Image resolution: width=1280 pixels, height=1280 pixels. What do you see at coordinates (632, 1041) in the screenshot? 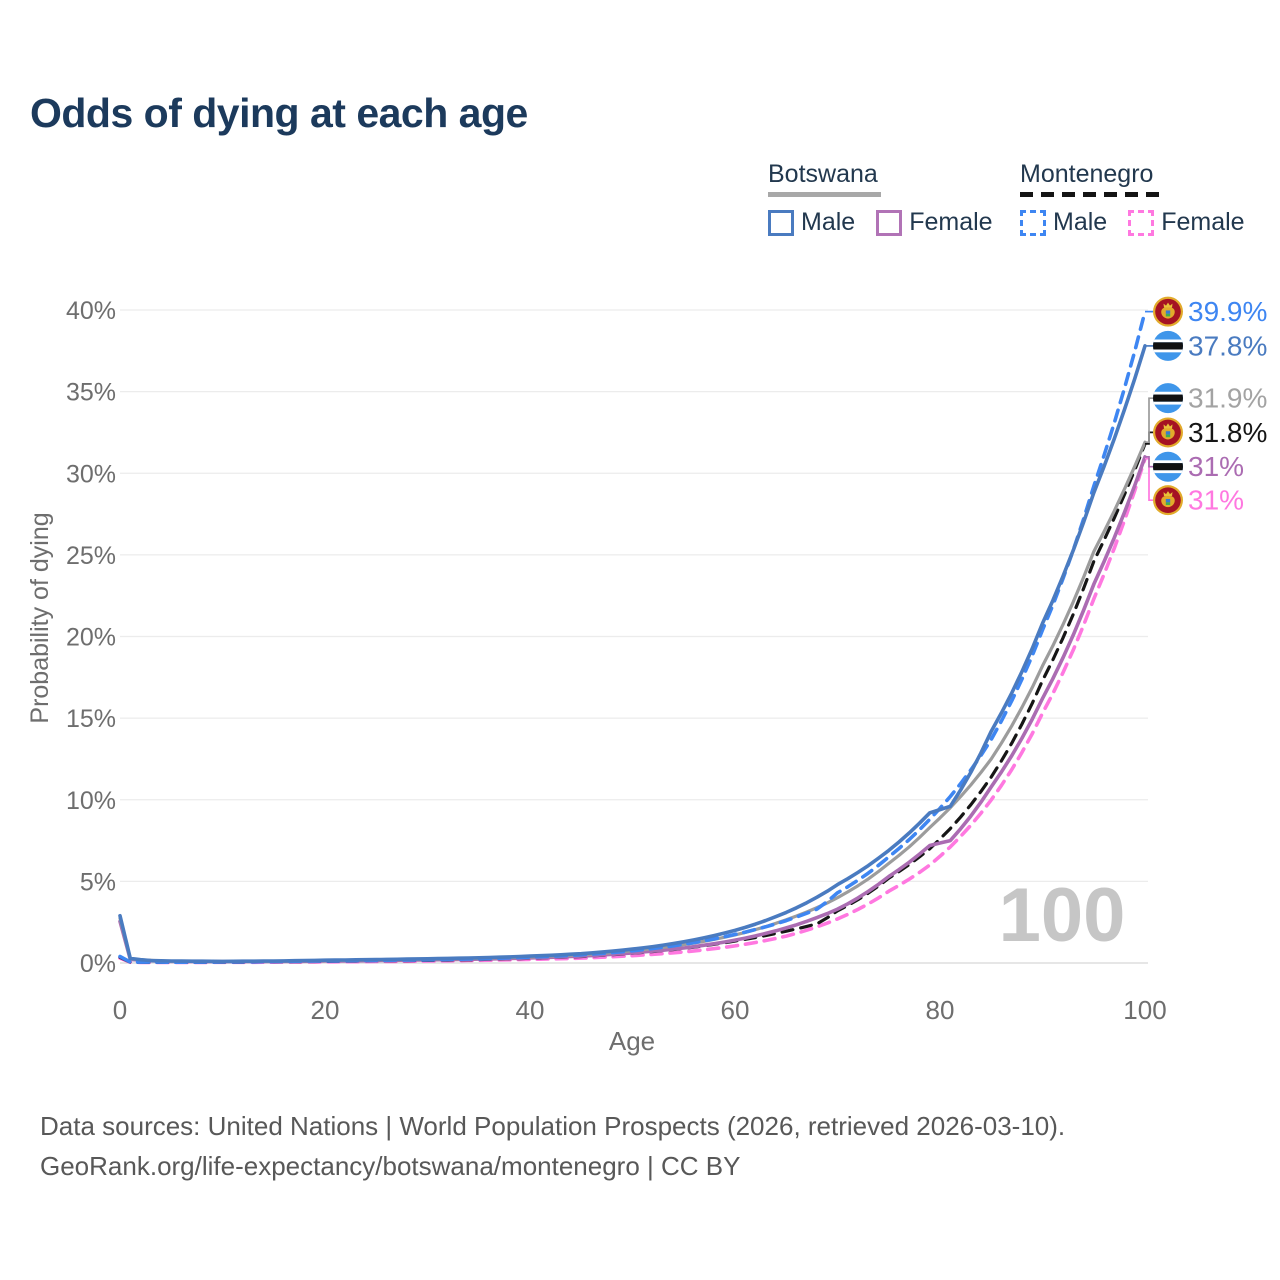
I see `x-axis-title: Age` at bounding box center [632, 1041].